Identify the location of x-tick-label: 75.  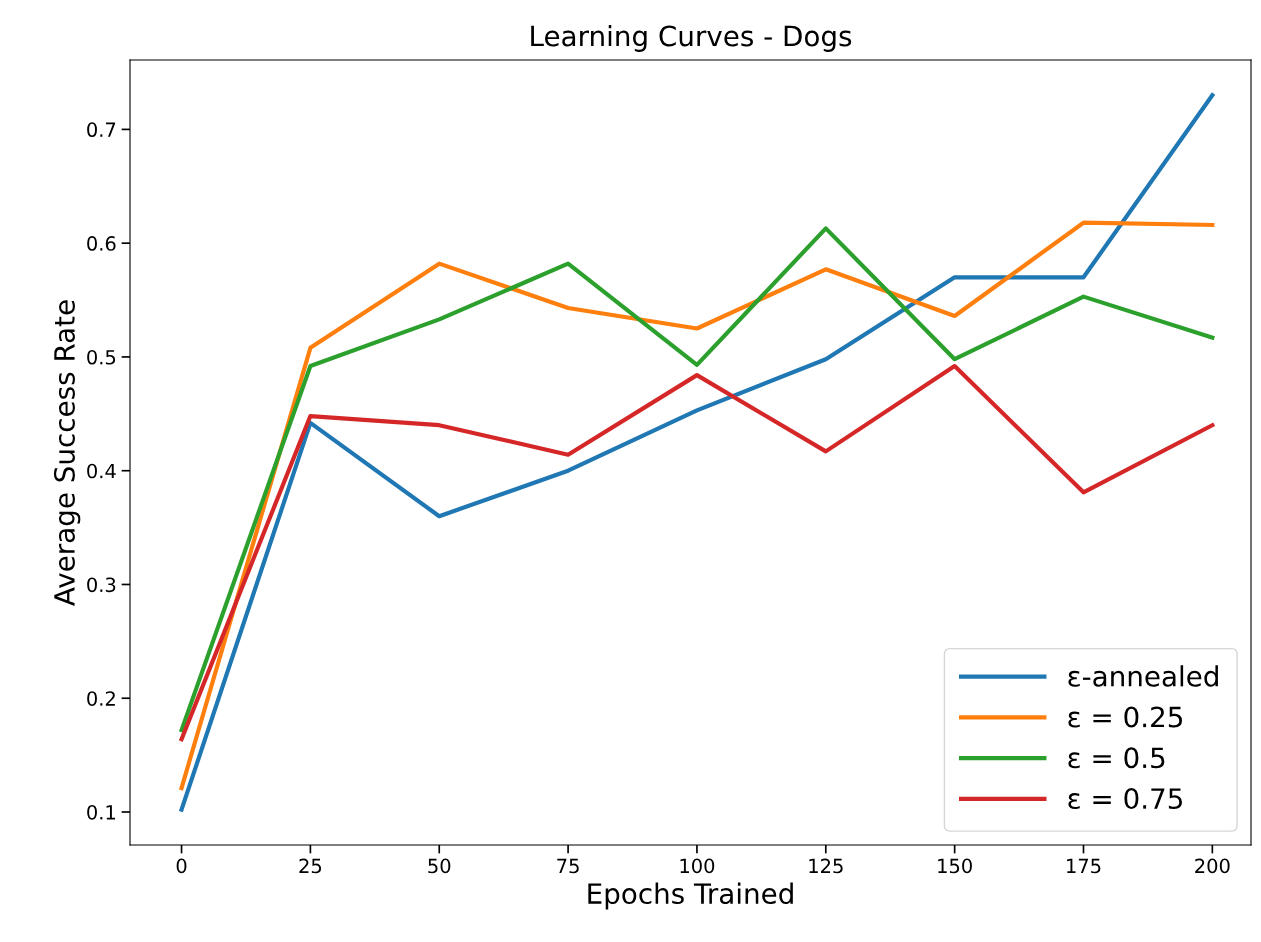
(568, 866).